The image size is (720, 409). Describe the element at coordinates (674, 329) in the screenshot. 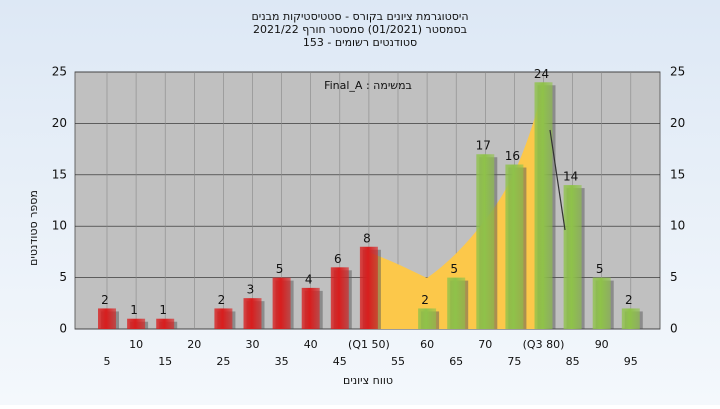

I see `y2-tick-label: 0` at that location.